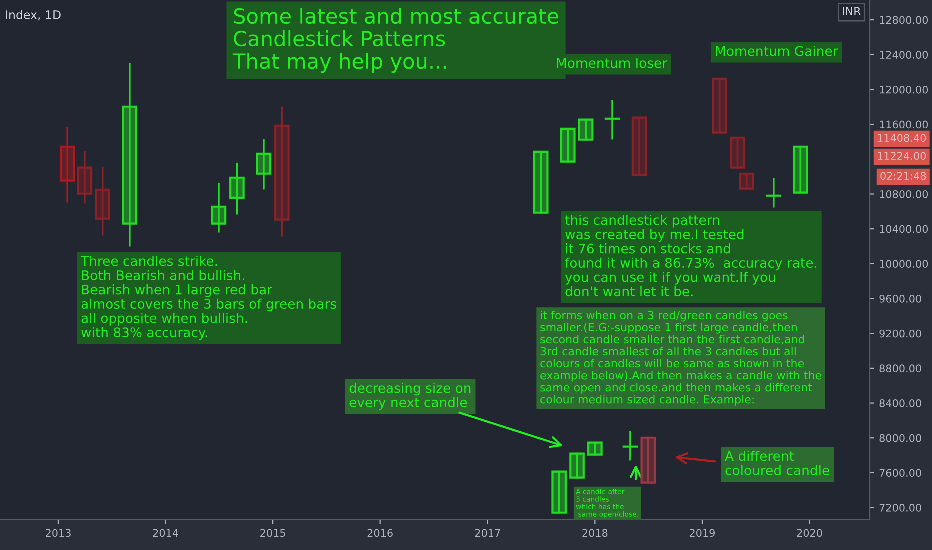  I want to click on y-tick-label: 10000.00, so click(904, 264).